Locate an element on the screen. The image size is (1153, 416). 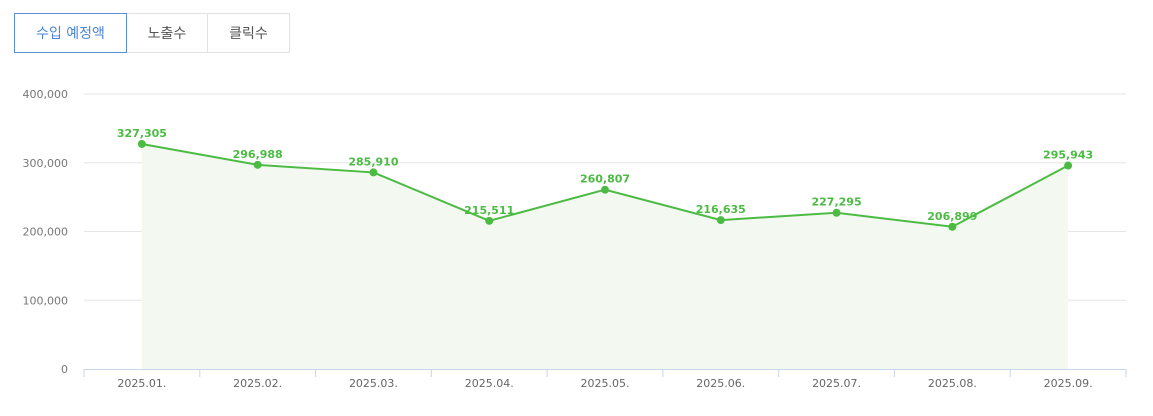
y-tick-label: 200,000 is located at coordinates (46, 232).